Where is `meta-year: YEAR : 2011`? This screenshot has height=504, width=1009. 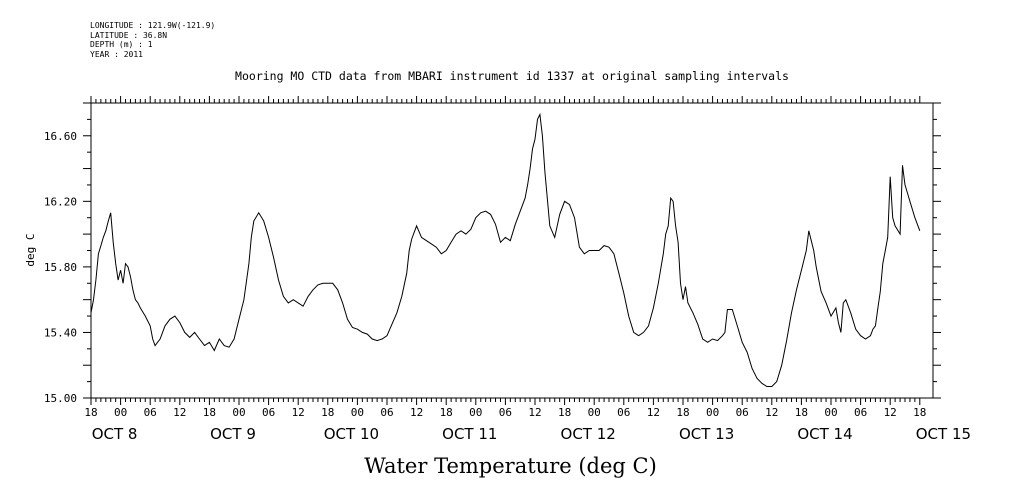 meta-year: YEAR : 2011 is located at coordinates (116, 54).